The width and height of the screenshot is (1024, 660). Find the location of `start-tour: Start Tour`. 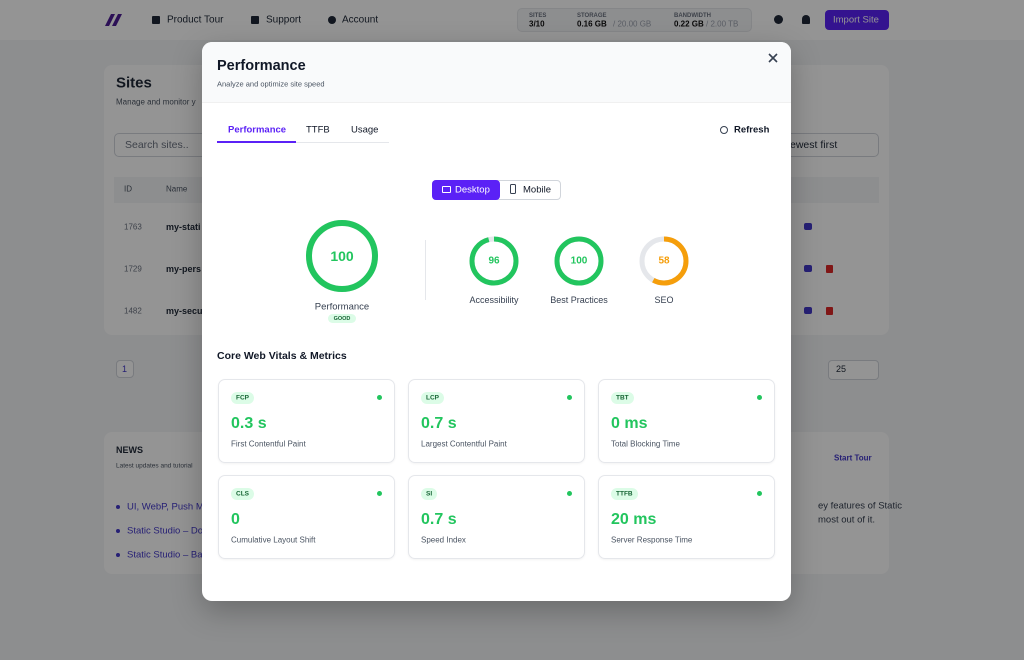

start-tour: Start Tour is located at coordinates (853, 458).